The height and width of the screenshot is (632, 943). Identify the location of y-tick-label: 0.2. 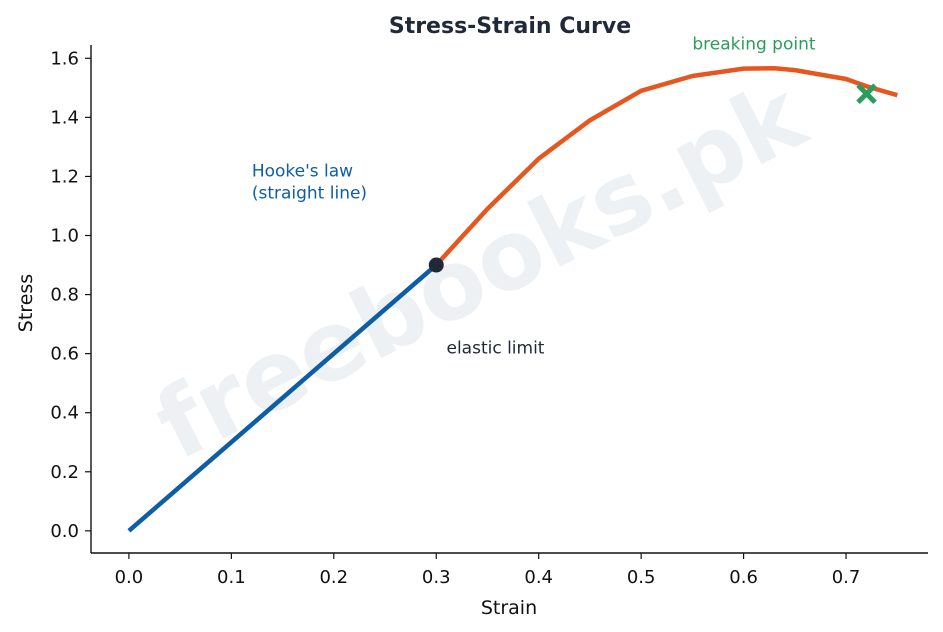
(64, 472).